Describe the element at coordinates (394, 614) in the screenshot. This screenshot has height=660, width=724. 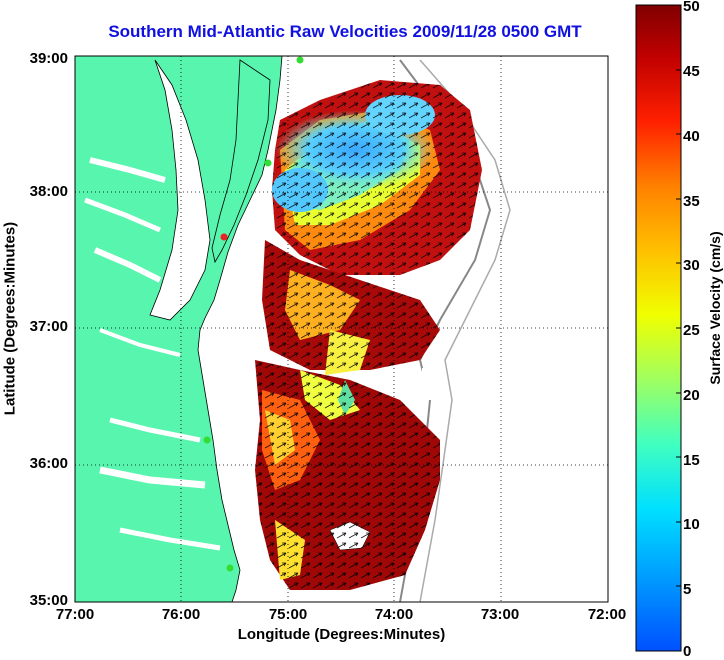
I see `x-tick-label: 74:00` at that location.